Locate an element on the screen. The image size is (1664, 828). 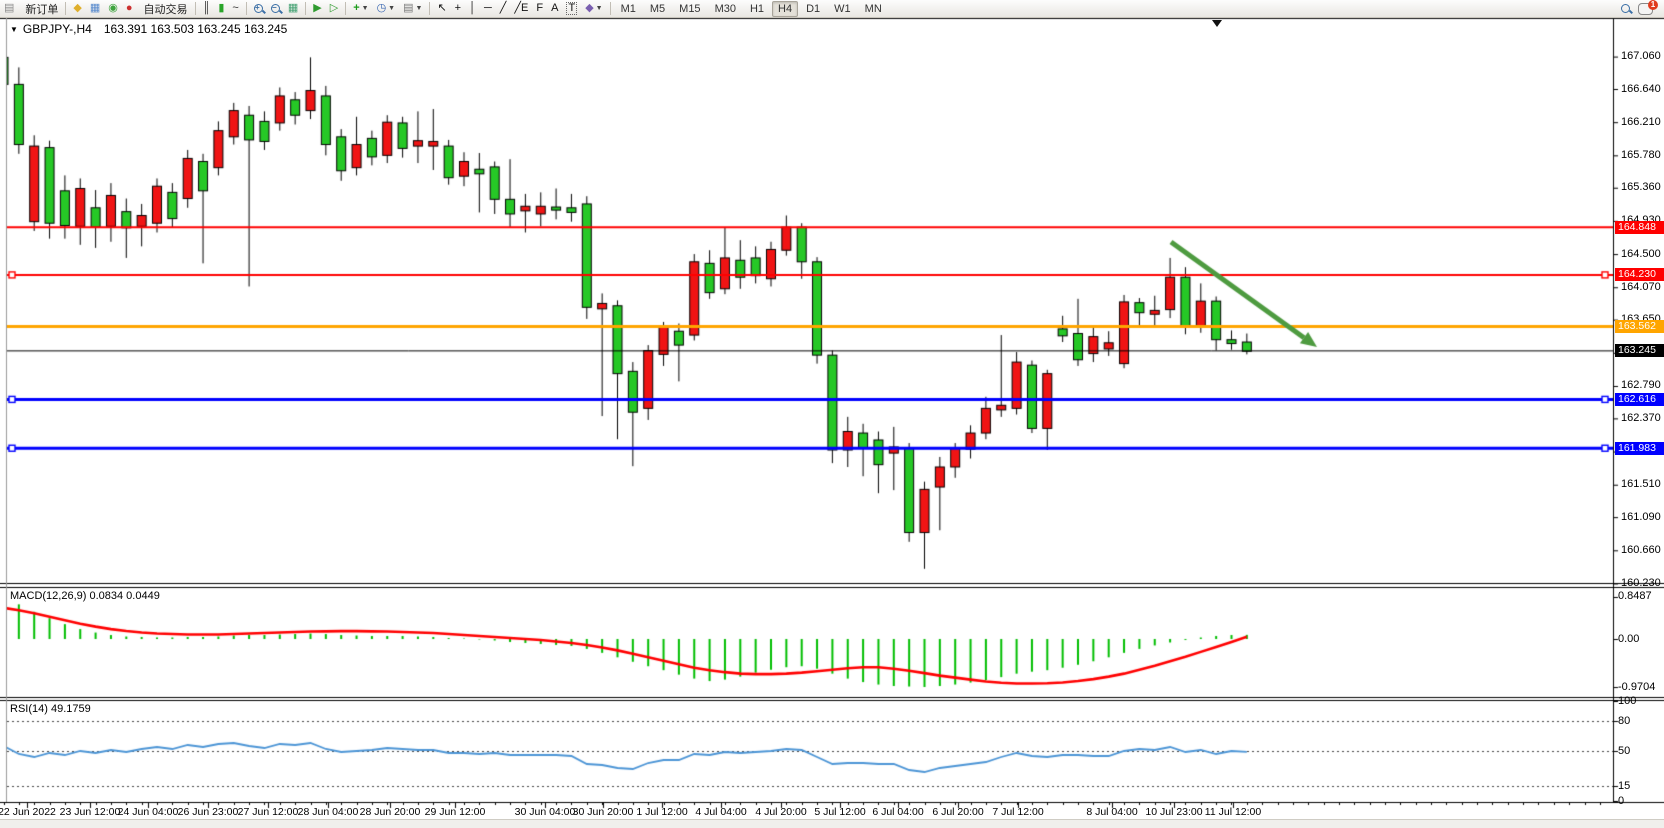
periods-clock-icon: ◷ ▼ is located at coordinates (386, 8).